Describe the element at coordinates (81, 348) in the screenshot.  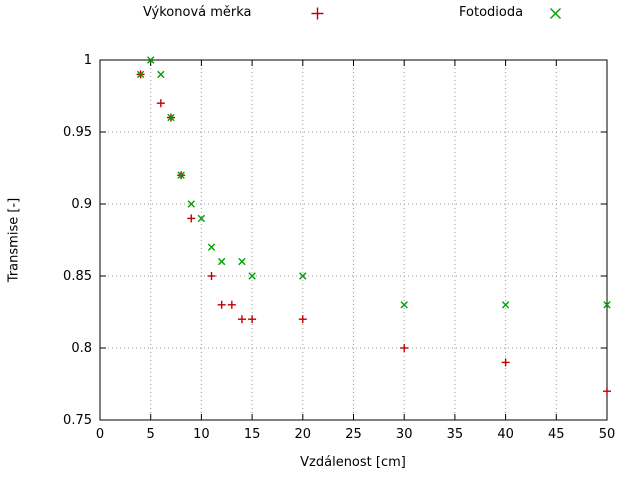
I see `y-tick-label: 0.8` at that location.